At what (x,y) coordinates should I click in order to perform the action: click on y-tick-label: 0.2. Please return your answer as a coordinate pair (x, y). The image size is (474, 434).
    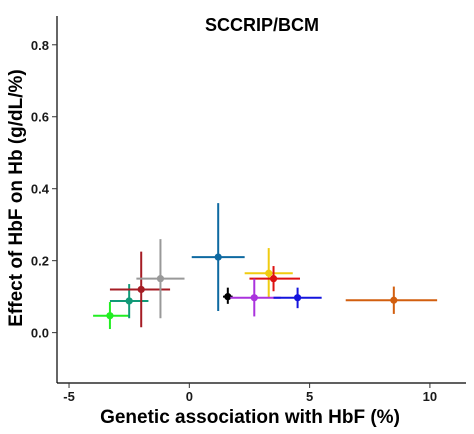
    Looking at the image, I should click on (40, 261).